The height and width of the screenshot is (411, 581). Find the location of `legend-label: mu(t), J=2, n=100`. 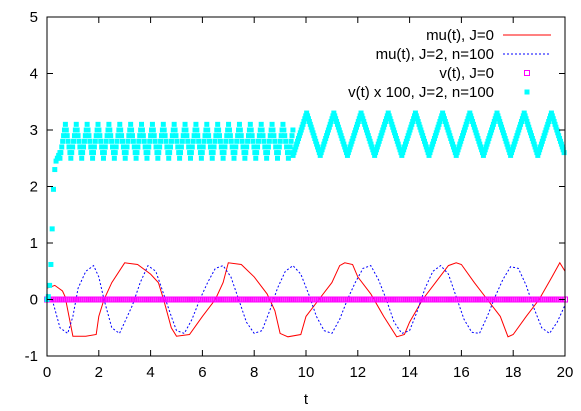

legend-label: mu(t), J=2, n=100 is located at coordinates (435, 54).